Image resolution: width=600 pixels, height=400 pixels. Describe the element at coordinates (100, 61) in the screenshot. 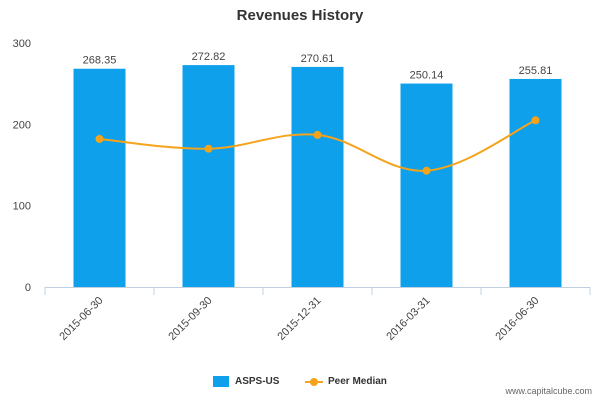

I see `bar-value-label: 268.35` at that location.